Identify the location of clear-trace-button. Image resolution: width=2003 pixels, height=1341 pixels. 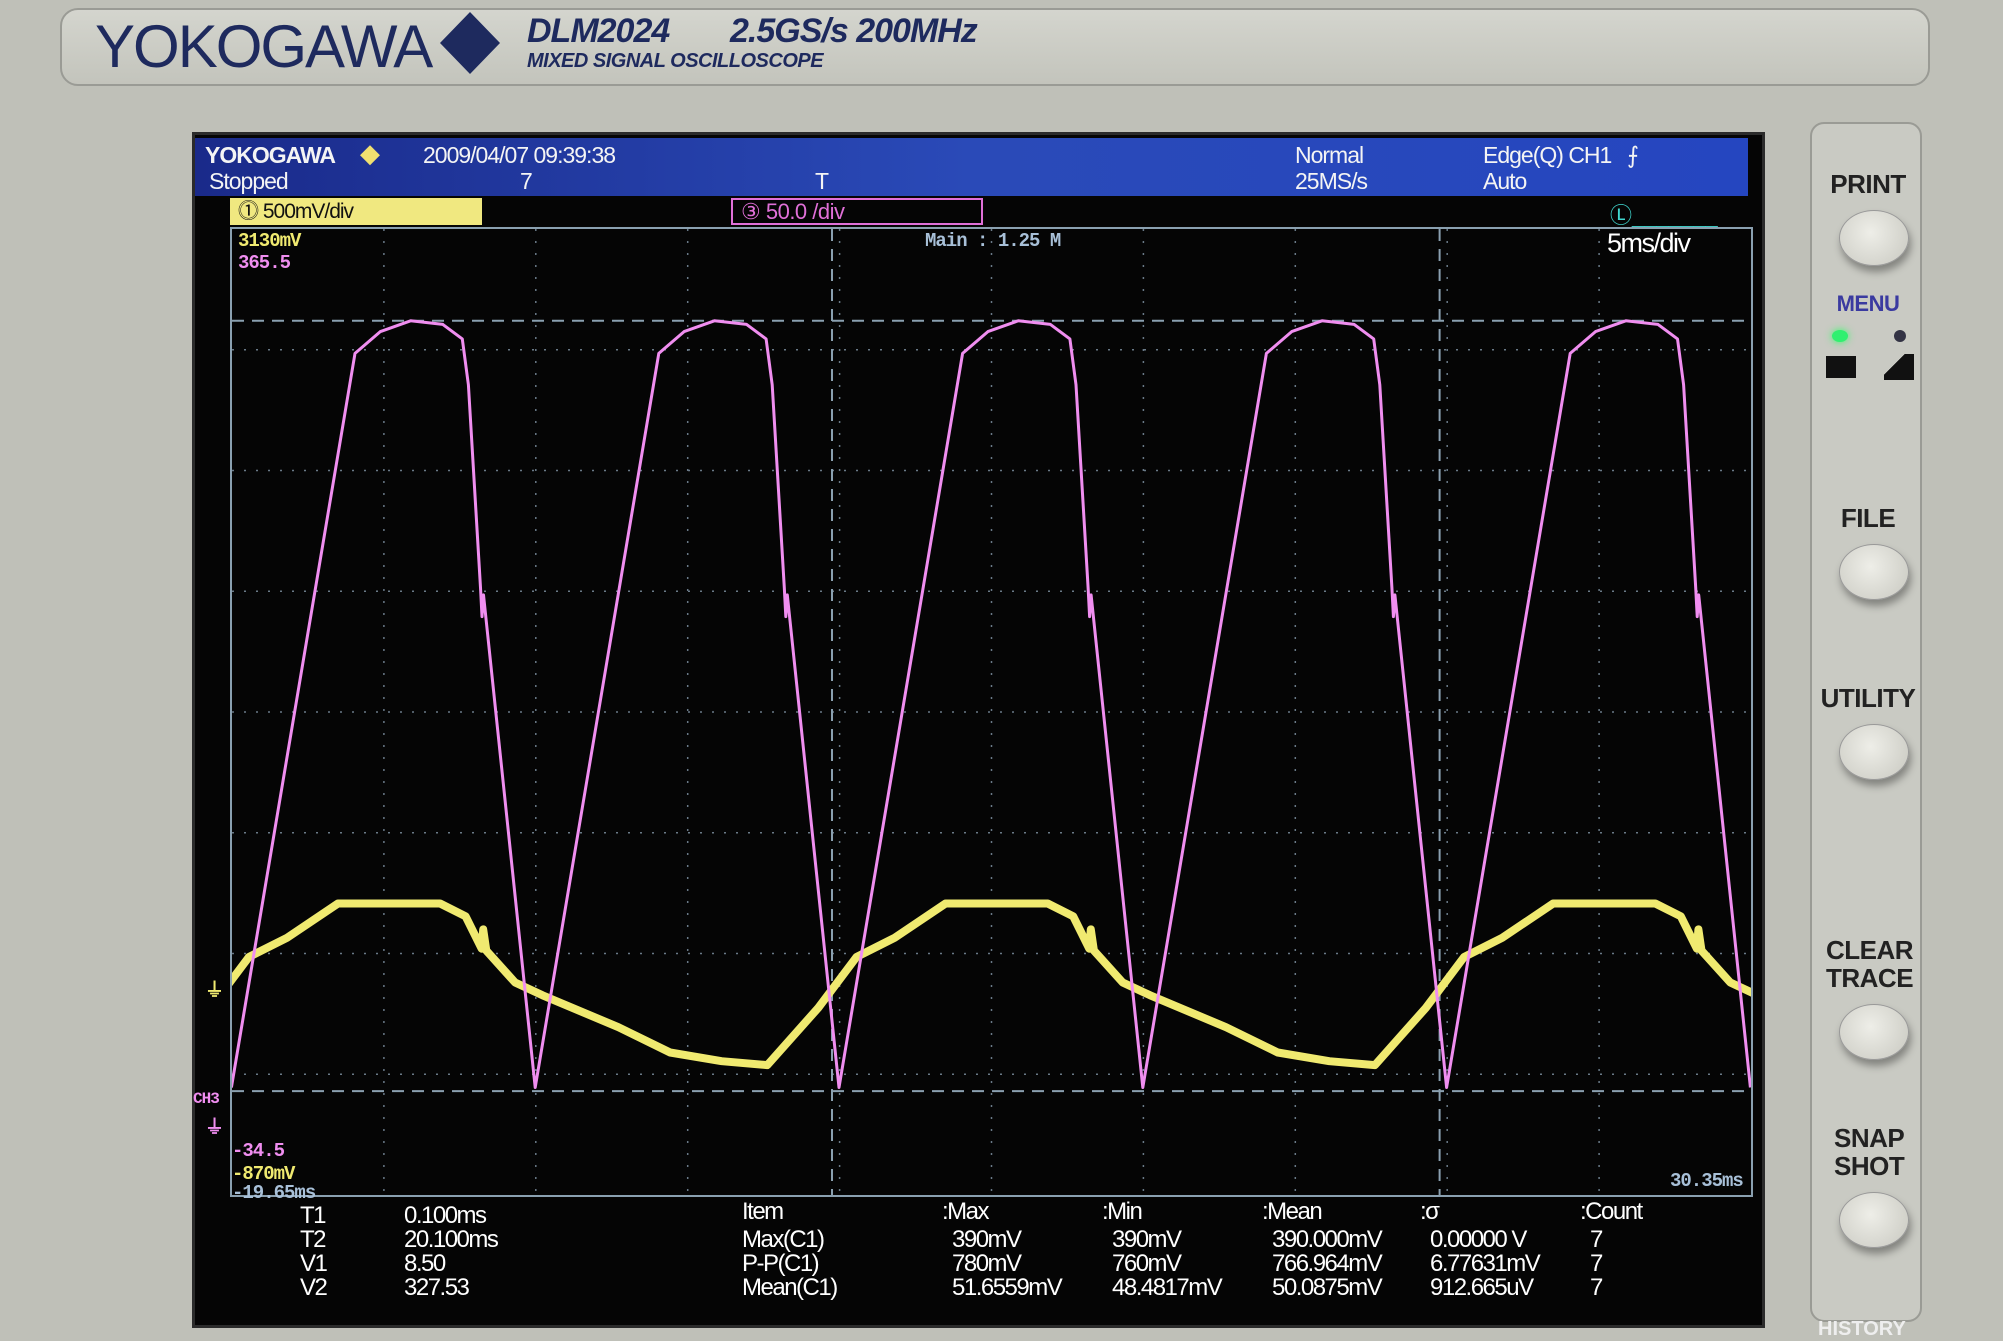
(1874, 1032).